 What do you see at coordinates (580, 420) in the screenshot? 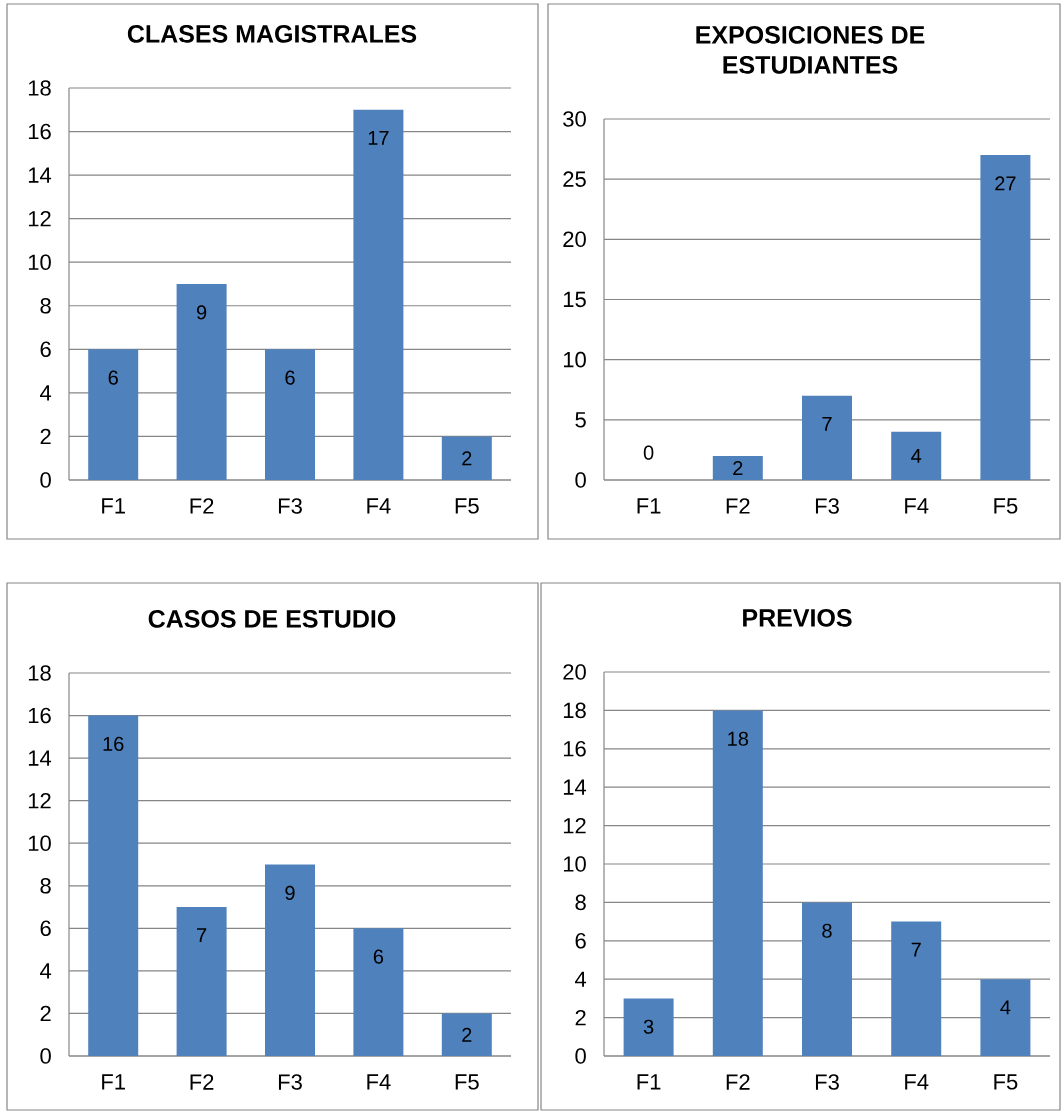
I see `y-tick-label: 5` at bounding box center [580, 420].